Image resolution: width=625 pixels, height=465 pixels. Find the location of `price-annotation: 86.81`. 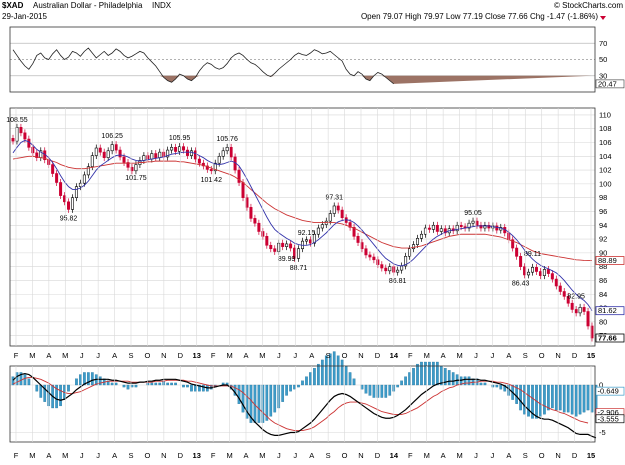

price-annotation: 86.81 is located at coordinates (398, 281).